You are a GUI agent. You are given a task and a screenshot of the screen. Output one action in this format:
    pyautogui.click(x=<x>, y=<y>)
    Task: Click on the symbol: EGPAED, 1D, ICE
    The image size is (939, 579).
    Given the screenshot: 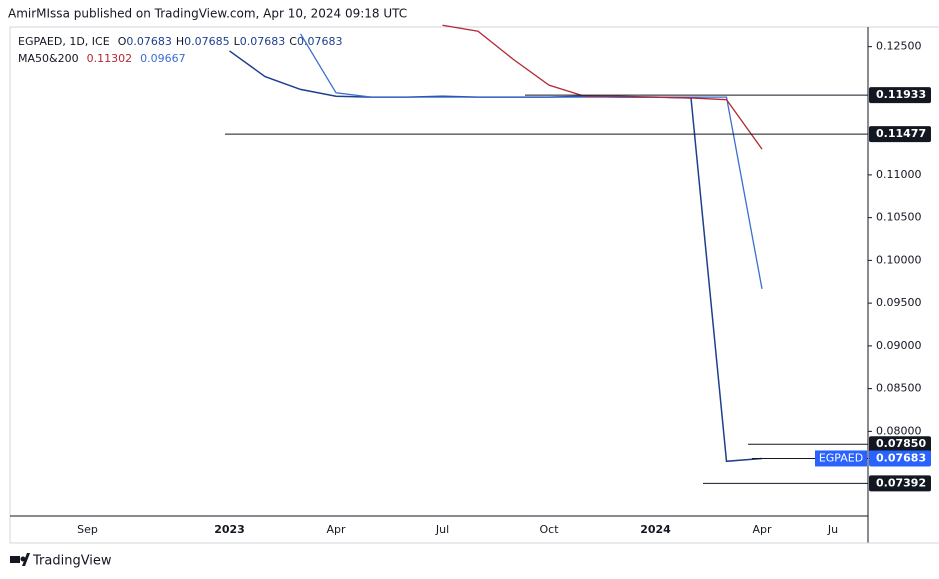 What is the action you would take?
    pyautogui.click(x=64, y=41)
    